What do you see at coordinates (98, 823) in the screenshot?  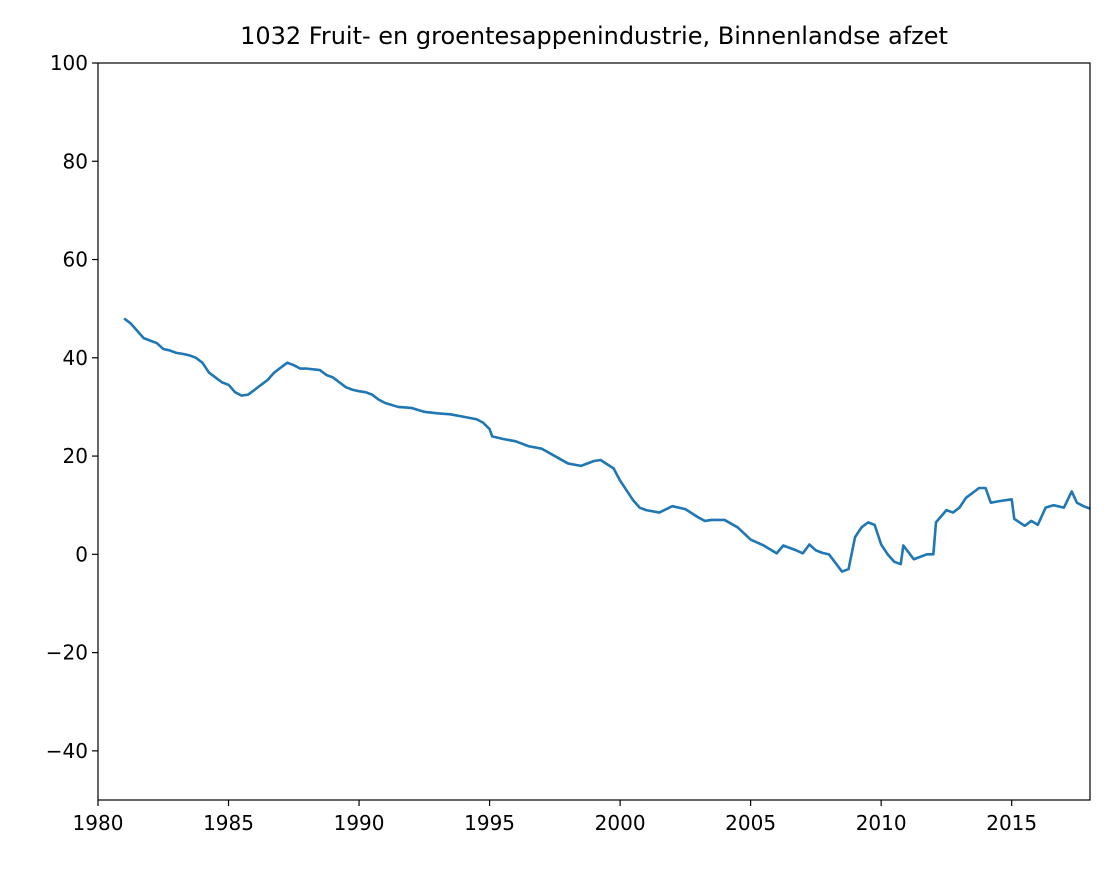 I see `x-tick-label: 1980` at bounding box center [98, 823].